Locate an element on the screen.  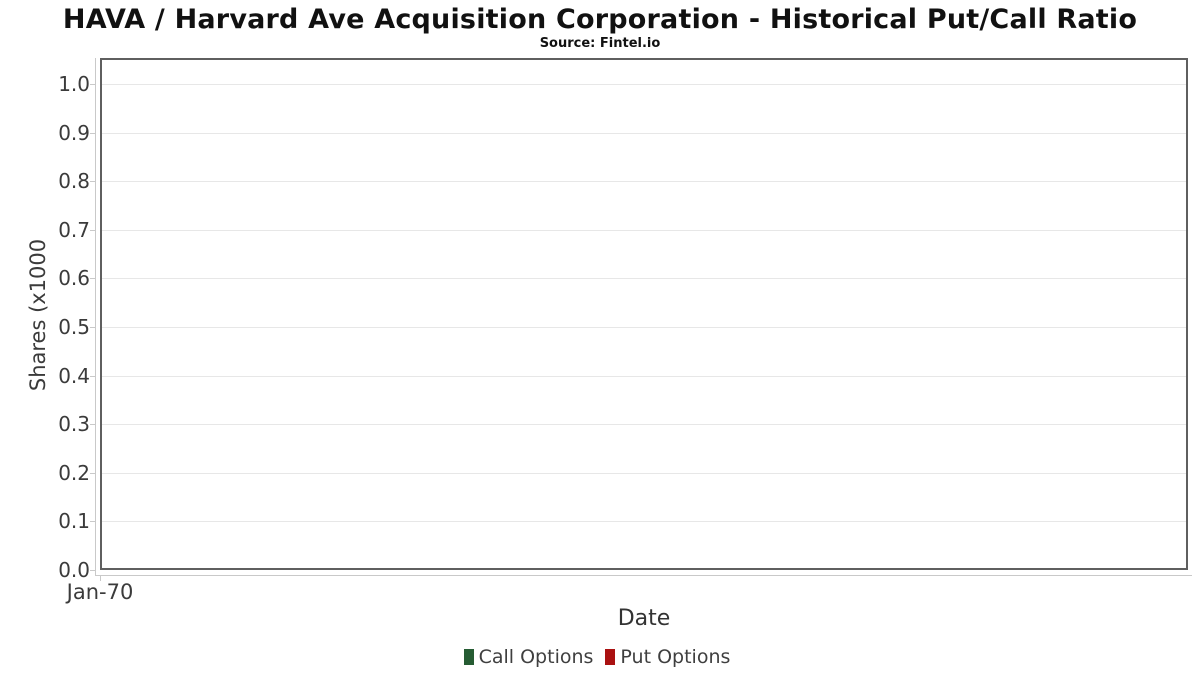
legend-item-put-options: Put Options is located at coordinates (667, 657).